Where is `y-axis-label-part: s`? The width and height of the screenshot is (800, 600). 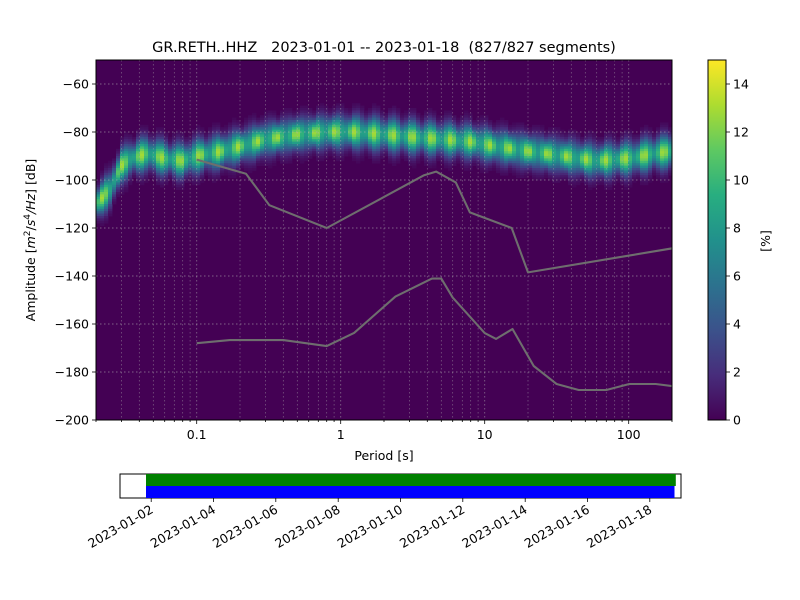
y-axis-label-part: s is located at coordinates (30, 222).